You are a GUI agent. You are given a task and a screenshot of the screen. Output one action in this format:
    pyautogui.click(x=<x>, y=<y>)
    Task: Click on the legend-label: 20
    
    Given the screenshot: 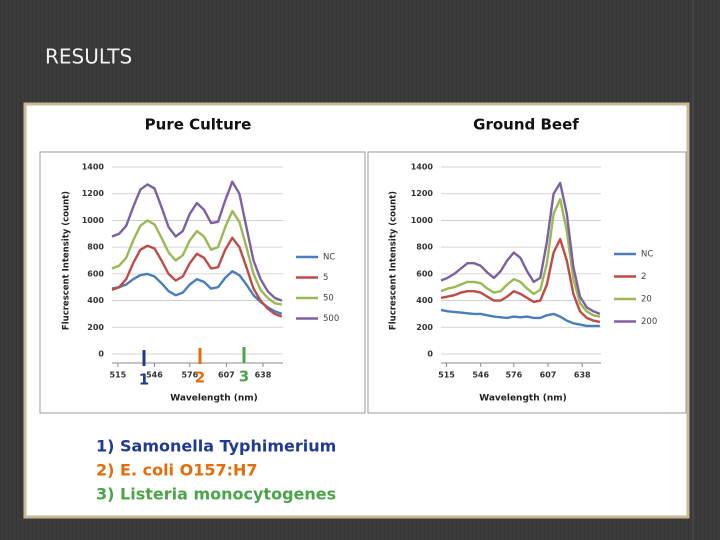 What is the action you would take?
    pyautogui.click(x=646, y=300)
    